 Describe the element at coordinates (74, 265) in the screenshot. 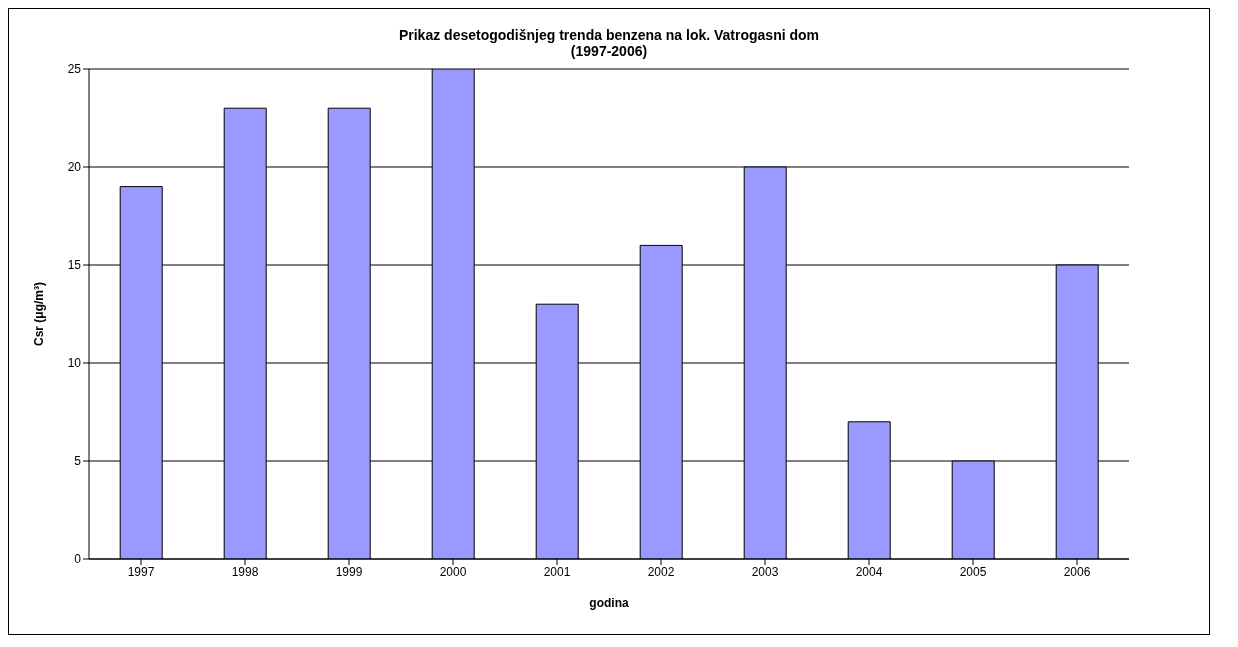

I see `y-tick-label: 15` at that location.